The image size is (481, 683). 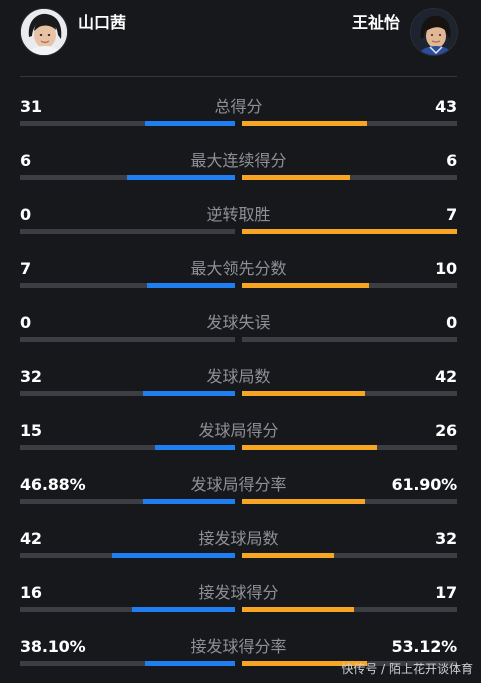 I want to click on stat-left-value: 38.10%, so click(x=53, y=646).